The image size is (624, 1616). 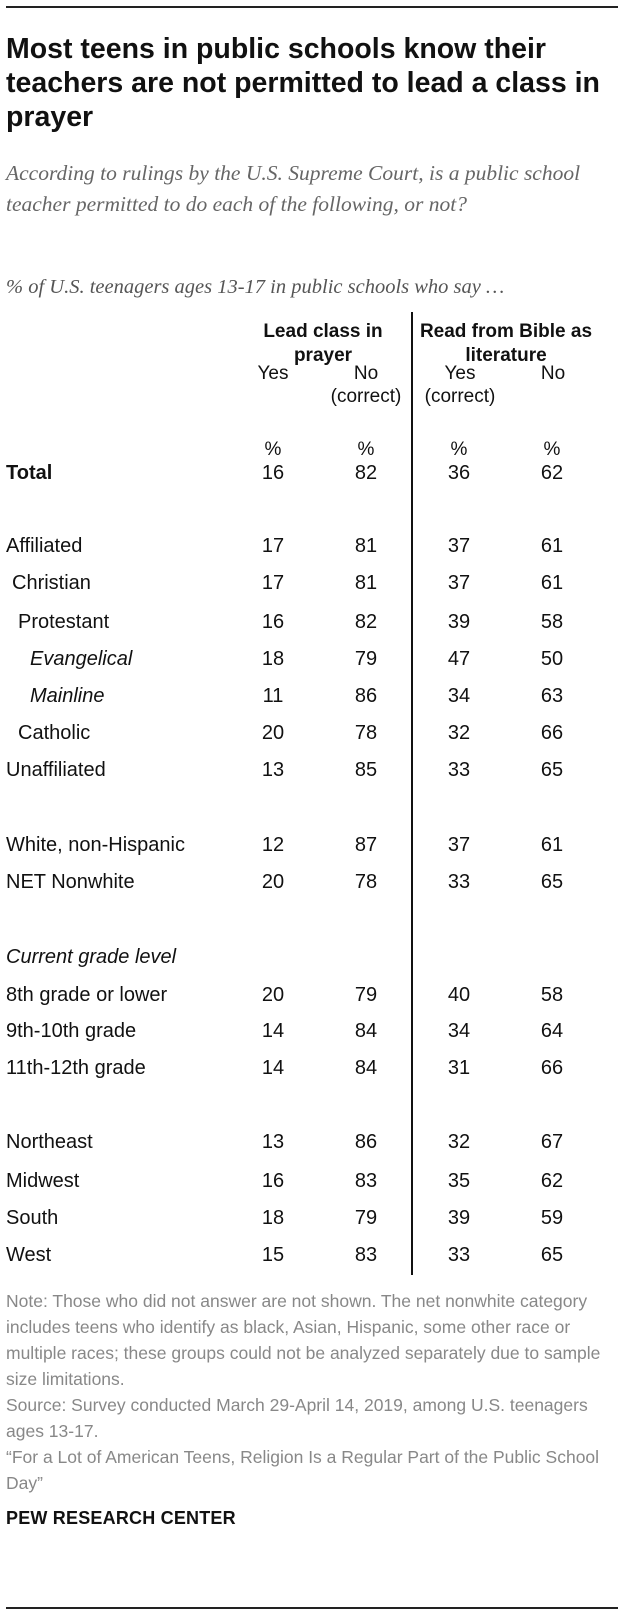 What do you see at coordinates (552, 473) in the screenshot?
I see `value-read-bible-no: 62` at bounding box center [552, 473].